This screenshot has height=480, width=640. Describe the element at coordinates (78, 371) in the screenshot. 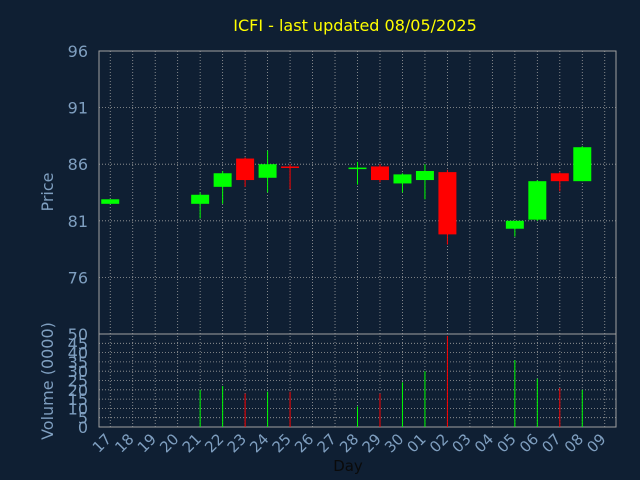

I see `volume-tick-label: 30` at that location.